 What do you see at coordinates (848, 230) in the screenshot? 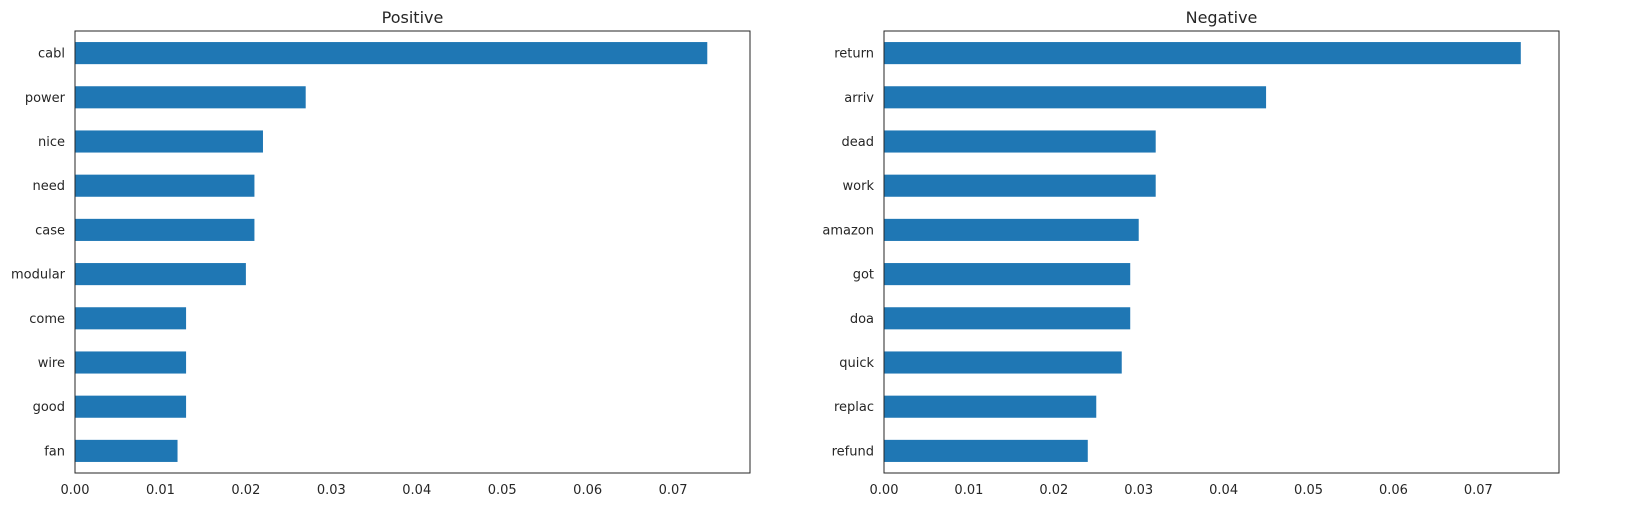
I see `y-tick-label-amazon: amazon` at bounding box center [848, 230].